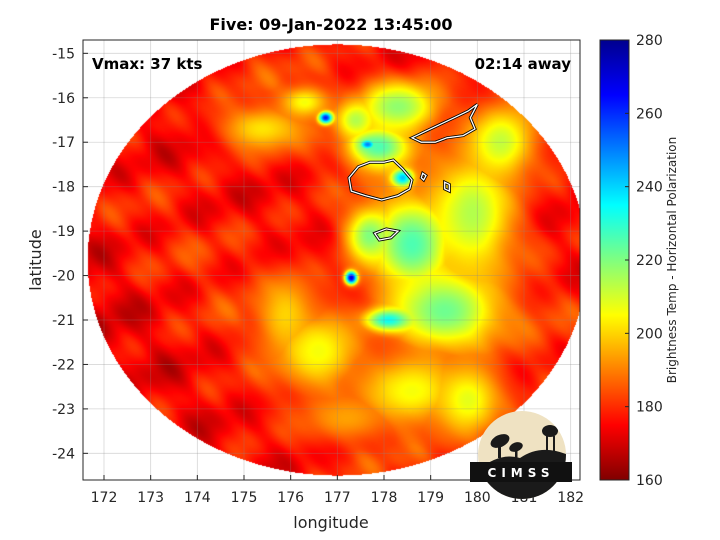  What do you see at coordinates (337, 498) in the screenshot?
I see `x-tick-label: 177` at bounding box center [337, 498].